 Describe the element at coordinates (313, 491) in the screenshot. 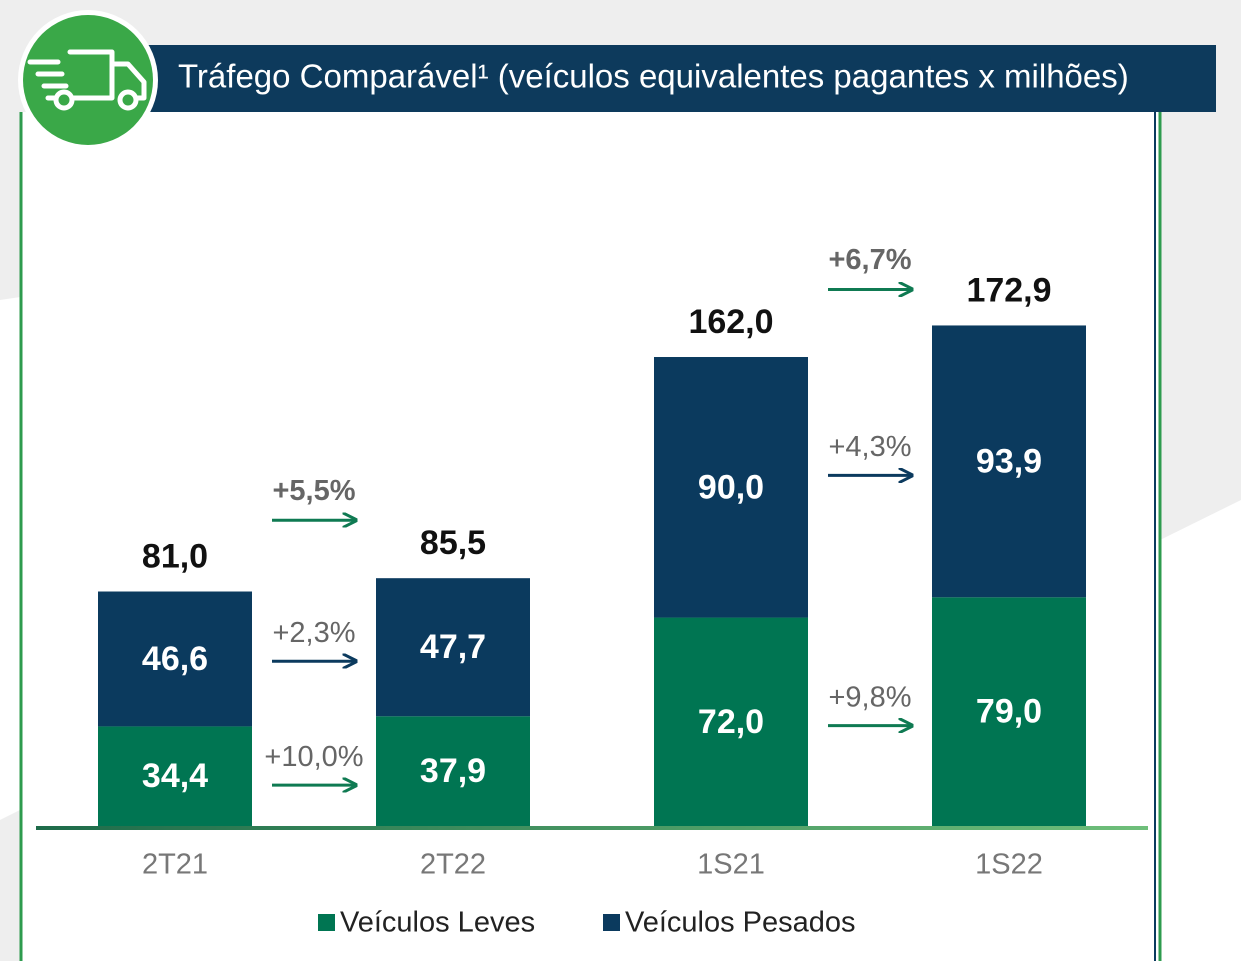

I see `growth-label: +5,5%` at that location.